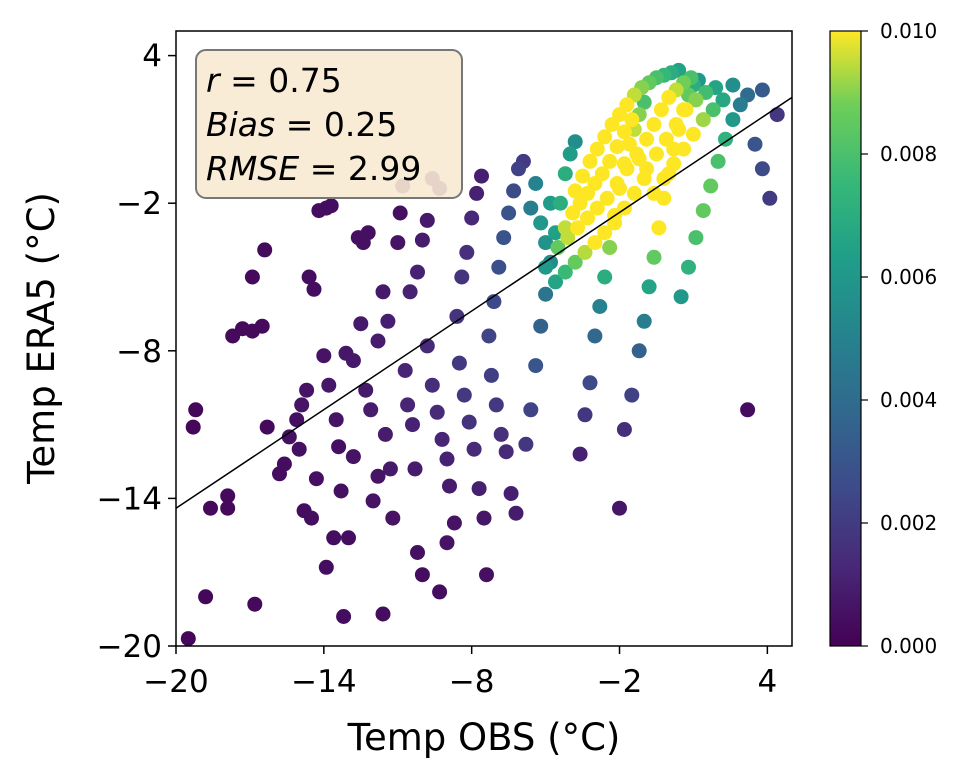 This screenshot has width=980, height=778. I want to click on colorbar-tick-label: 0.008, so click(908, 154).